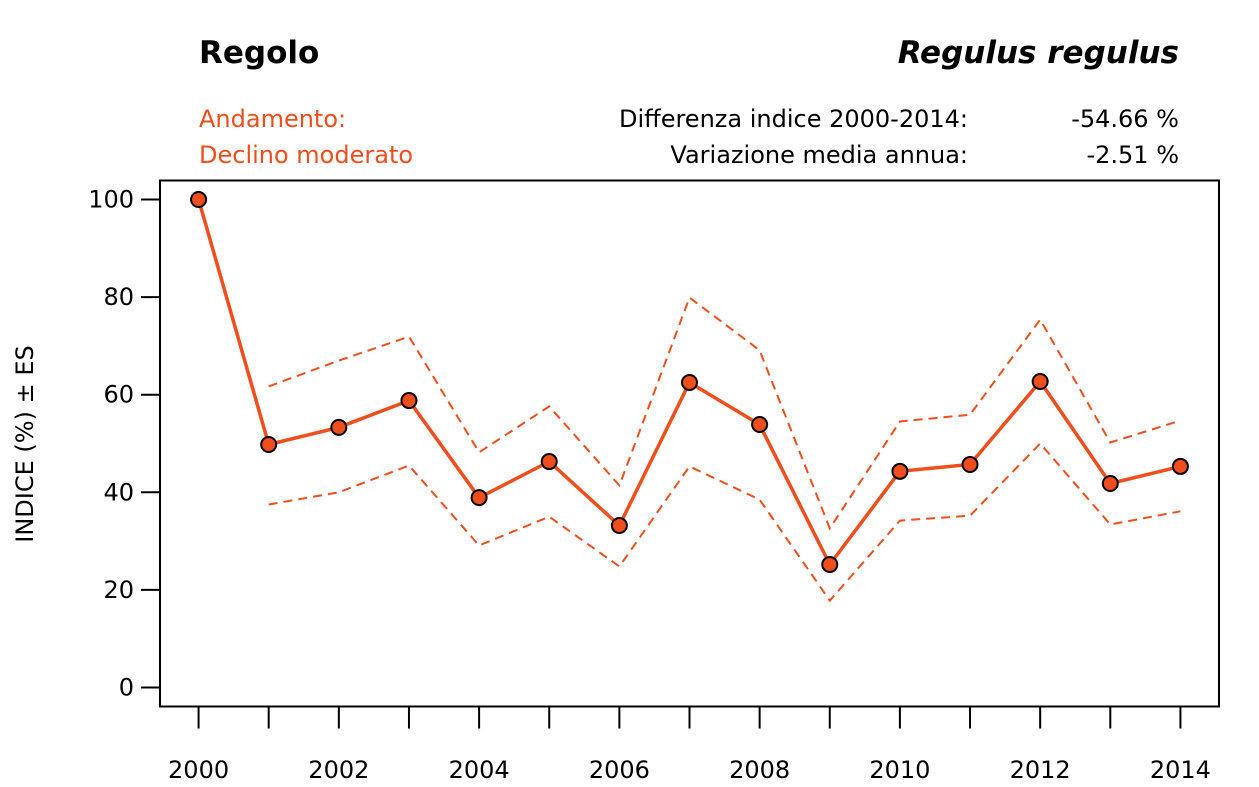 The width and height of the screenshot is (1259, 787). I want to click on stat-value-index-difference: -54.66 %, so click(1125, 119).